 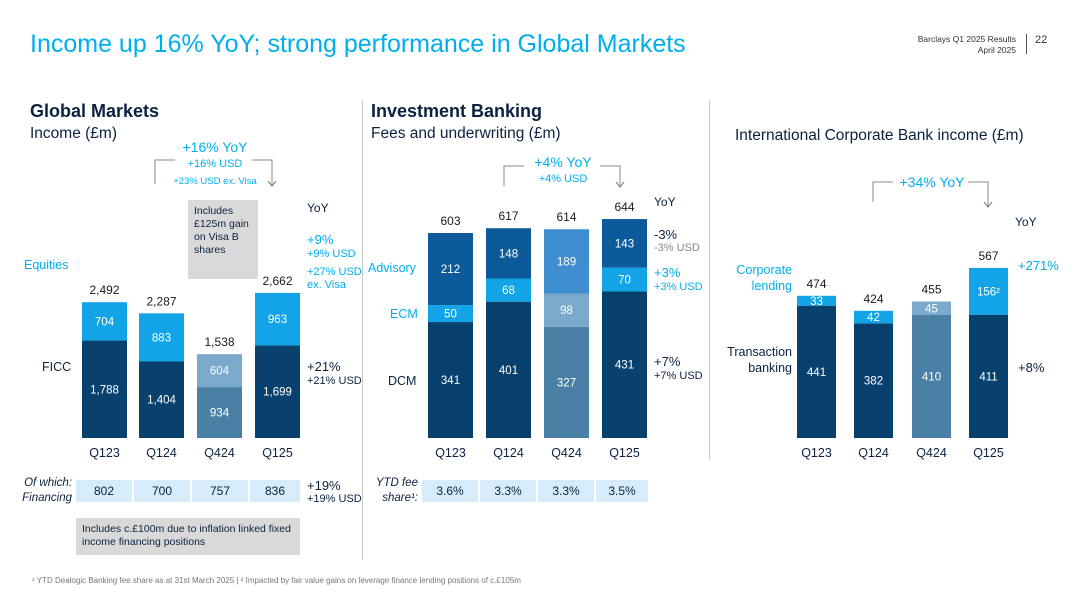 I want to click on ib-share-label: YTD fee share¹:, so click(x=396, y=490).